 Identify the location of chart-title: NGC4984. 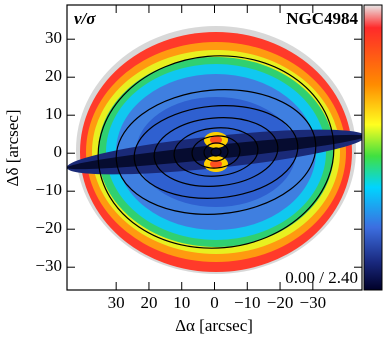
(322, 18).